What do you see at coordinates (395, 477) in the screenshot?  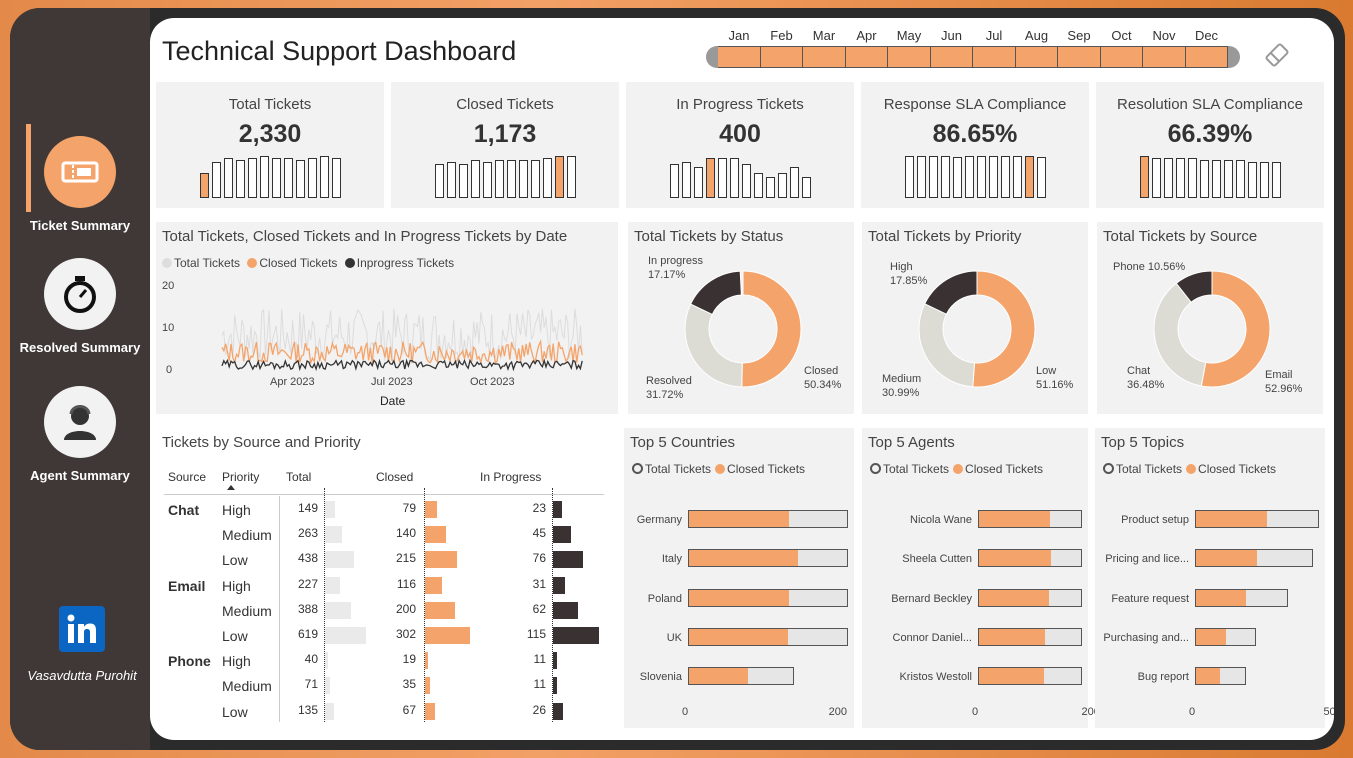 I see `col-header: Closed` at bounding box center [395, 477].